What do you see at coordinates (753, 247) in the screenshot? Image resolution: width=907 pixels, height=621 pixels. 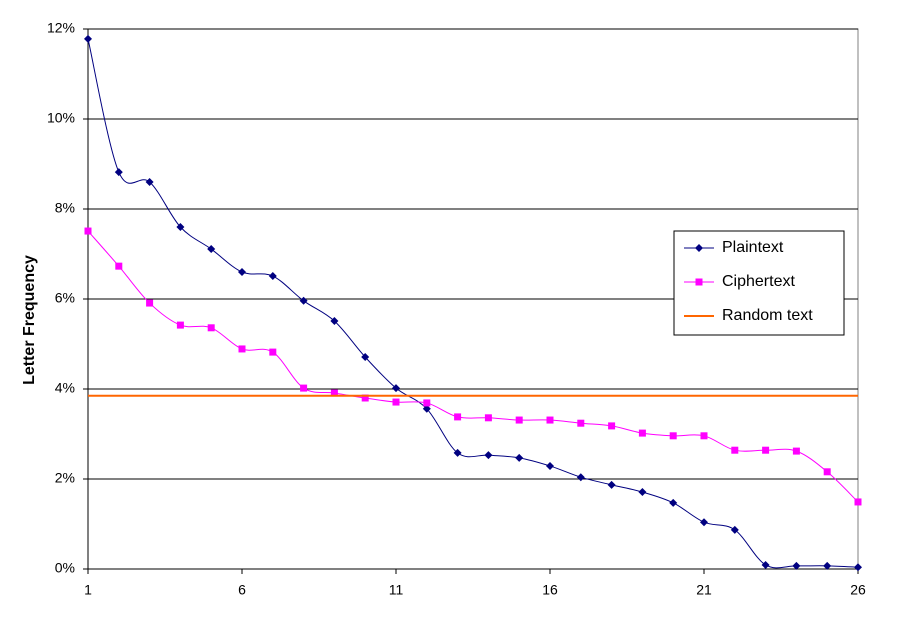 I see `legend-label: Plaintext` at bounding box center [753, 247].